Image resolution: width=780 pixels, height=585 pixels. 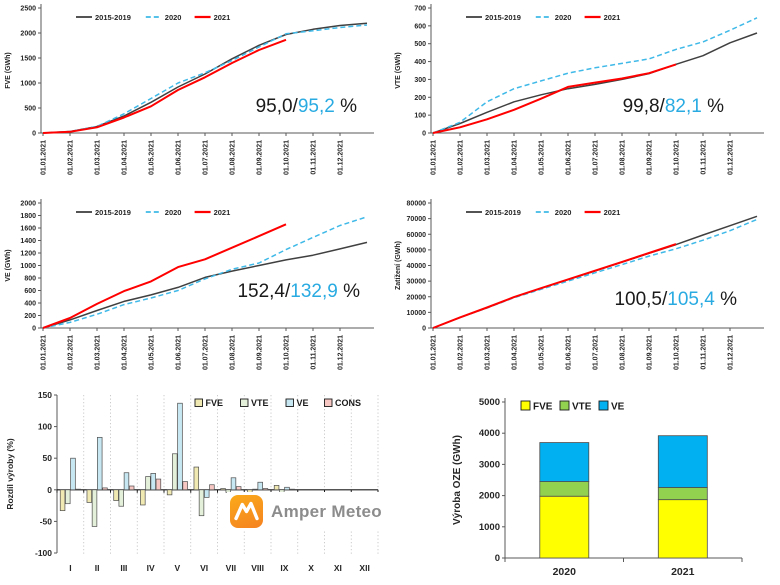 I want to click on svg-text: 1400, so click(x=28, y=241).